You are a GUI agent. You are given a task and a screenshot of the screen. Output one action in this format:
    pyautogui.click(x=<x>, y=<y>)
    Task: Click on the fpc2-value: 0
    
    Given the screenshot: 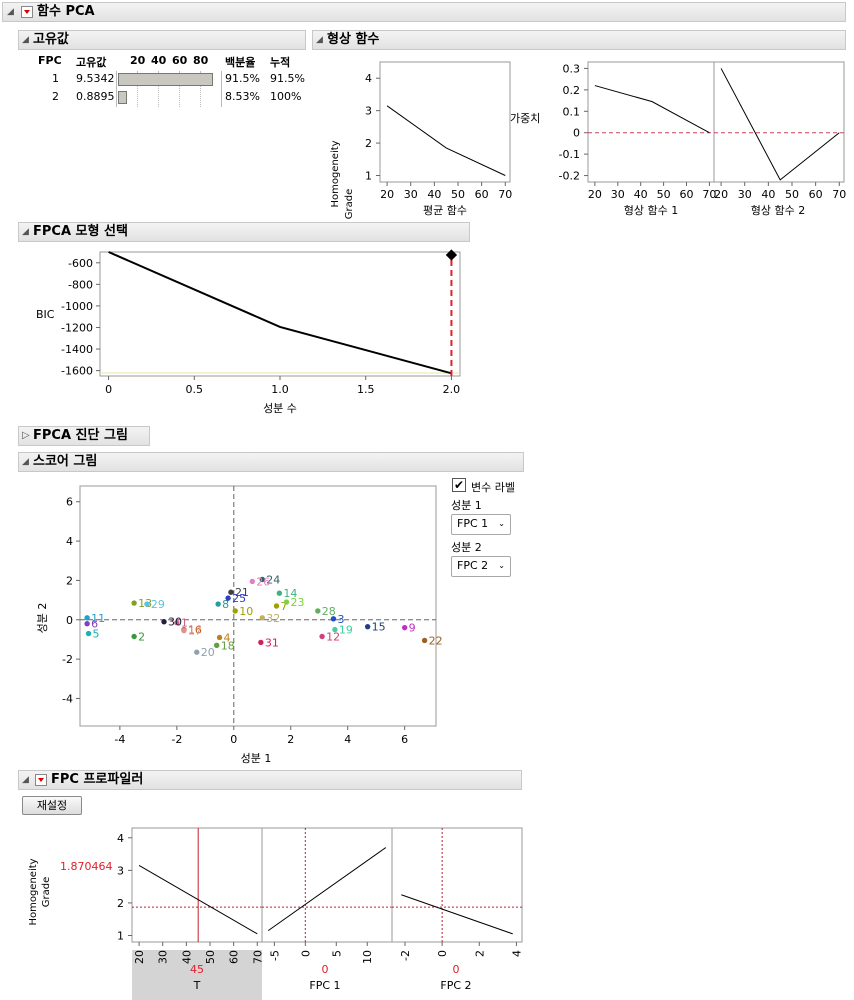 What is the action you would take?
    pyautogui.click(x=456, y=969)
    